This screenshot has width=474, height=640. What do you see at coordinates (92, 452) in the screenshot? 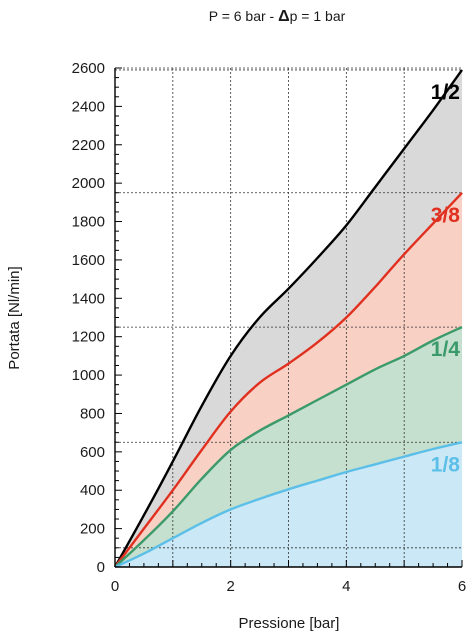
I see `y-tick-label: 600` at bounding box center [92, 452].